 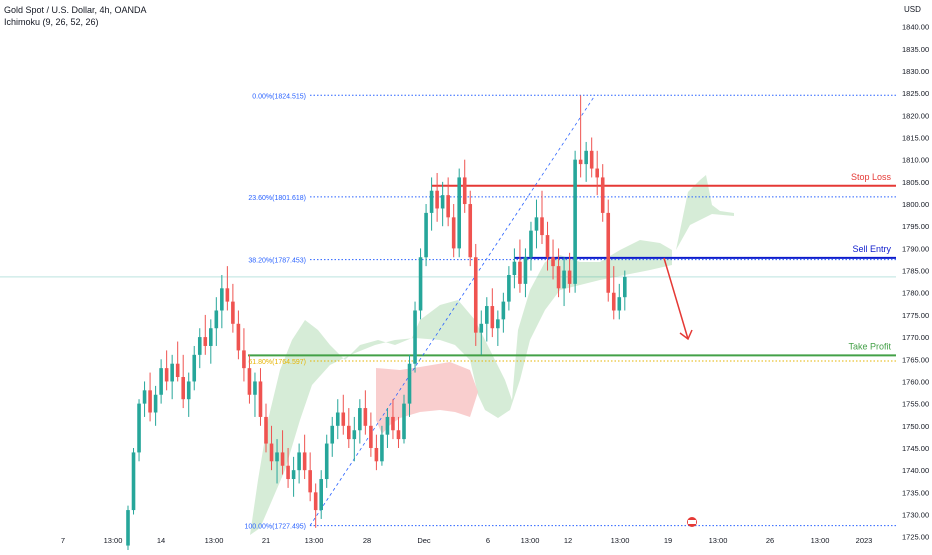 What do you see at coordinates (915, 426) in the screenshot?
I see `y-tick-label: 1750.00` at bounding box center [915, 426].